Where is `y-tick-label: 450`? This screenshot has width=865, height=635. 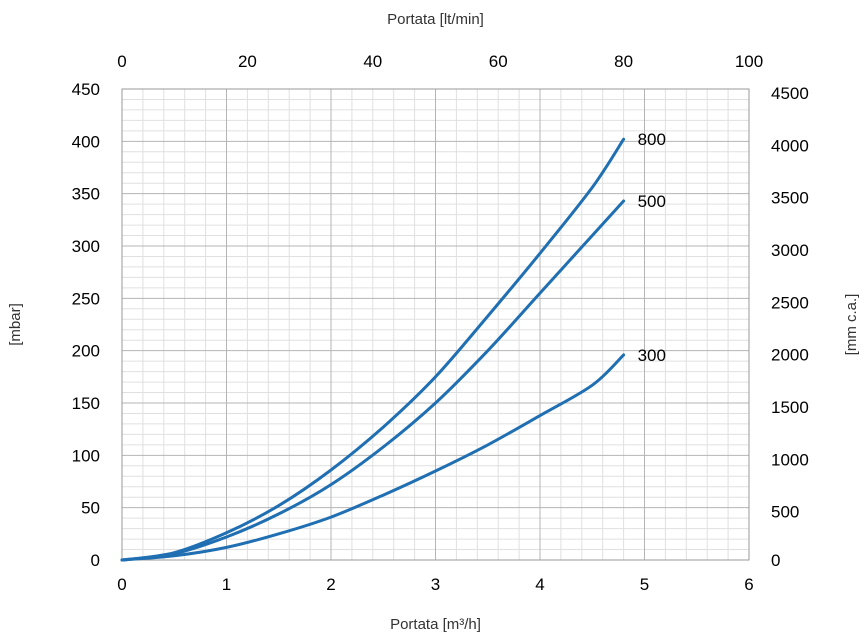 y-tick-label: 450 is located at coordinates (86, 89).